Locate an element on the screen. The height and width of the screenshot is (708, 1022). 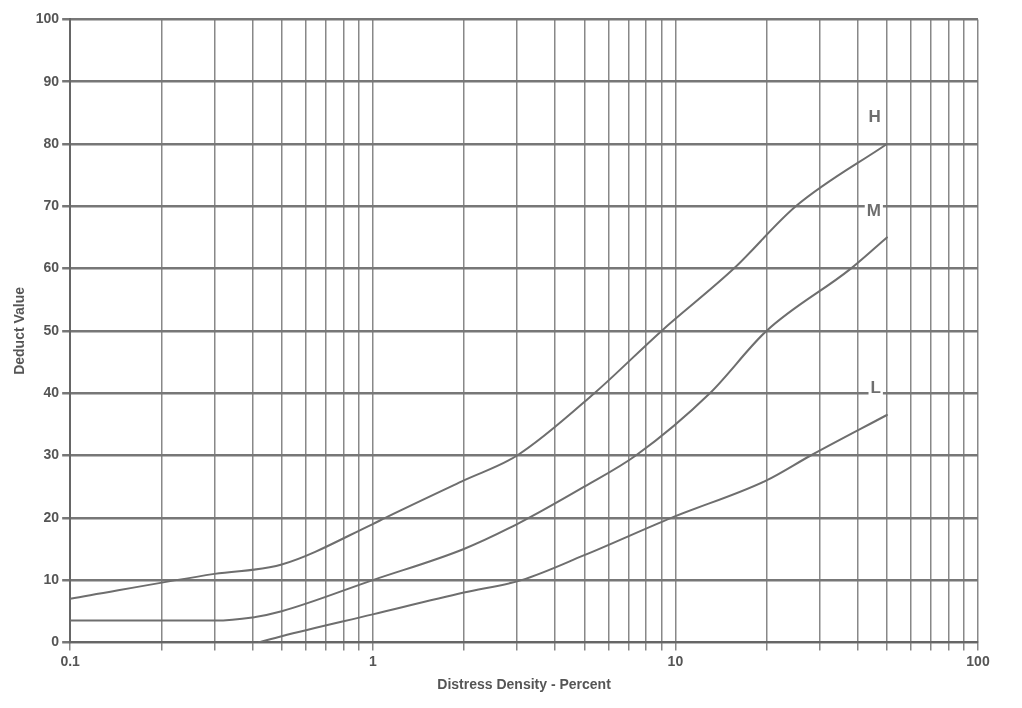
y-tick-label: 60 is located at coordinates (51, 267).